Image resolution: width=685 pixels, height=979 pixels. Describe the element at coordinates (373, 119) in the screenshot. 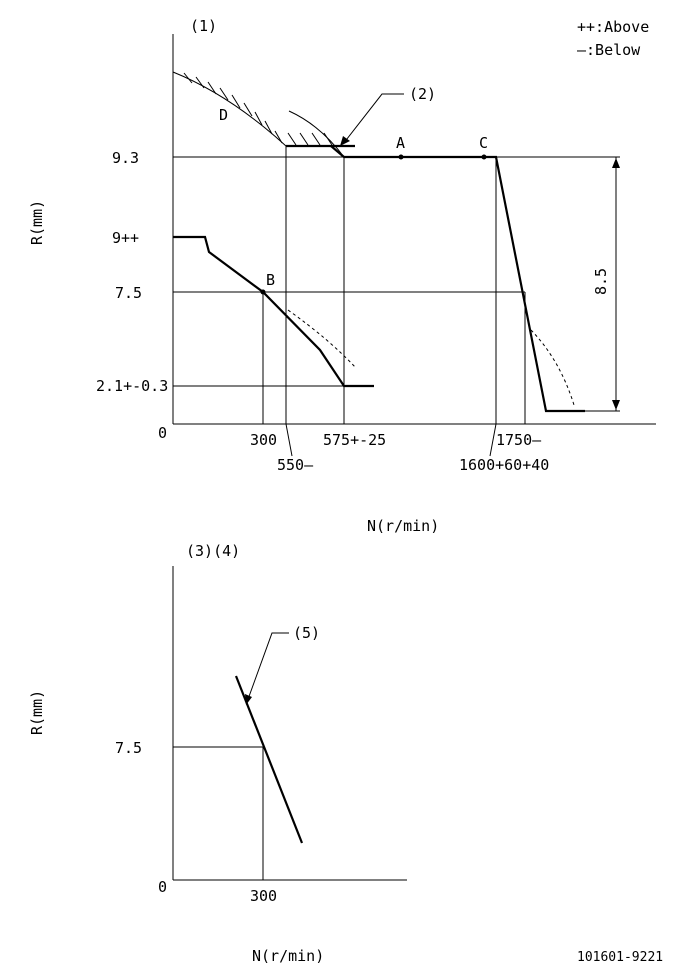

I see `callout-2-leader` at that location.